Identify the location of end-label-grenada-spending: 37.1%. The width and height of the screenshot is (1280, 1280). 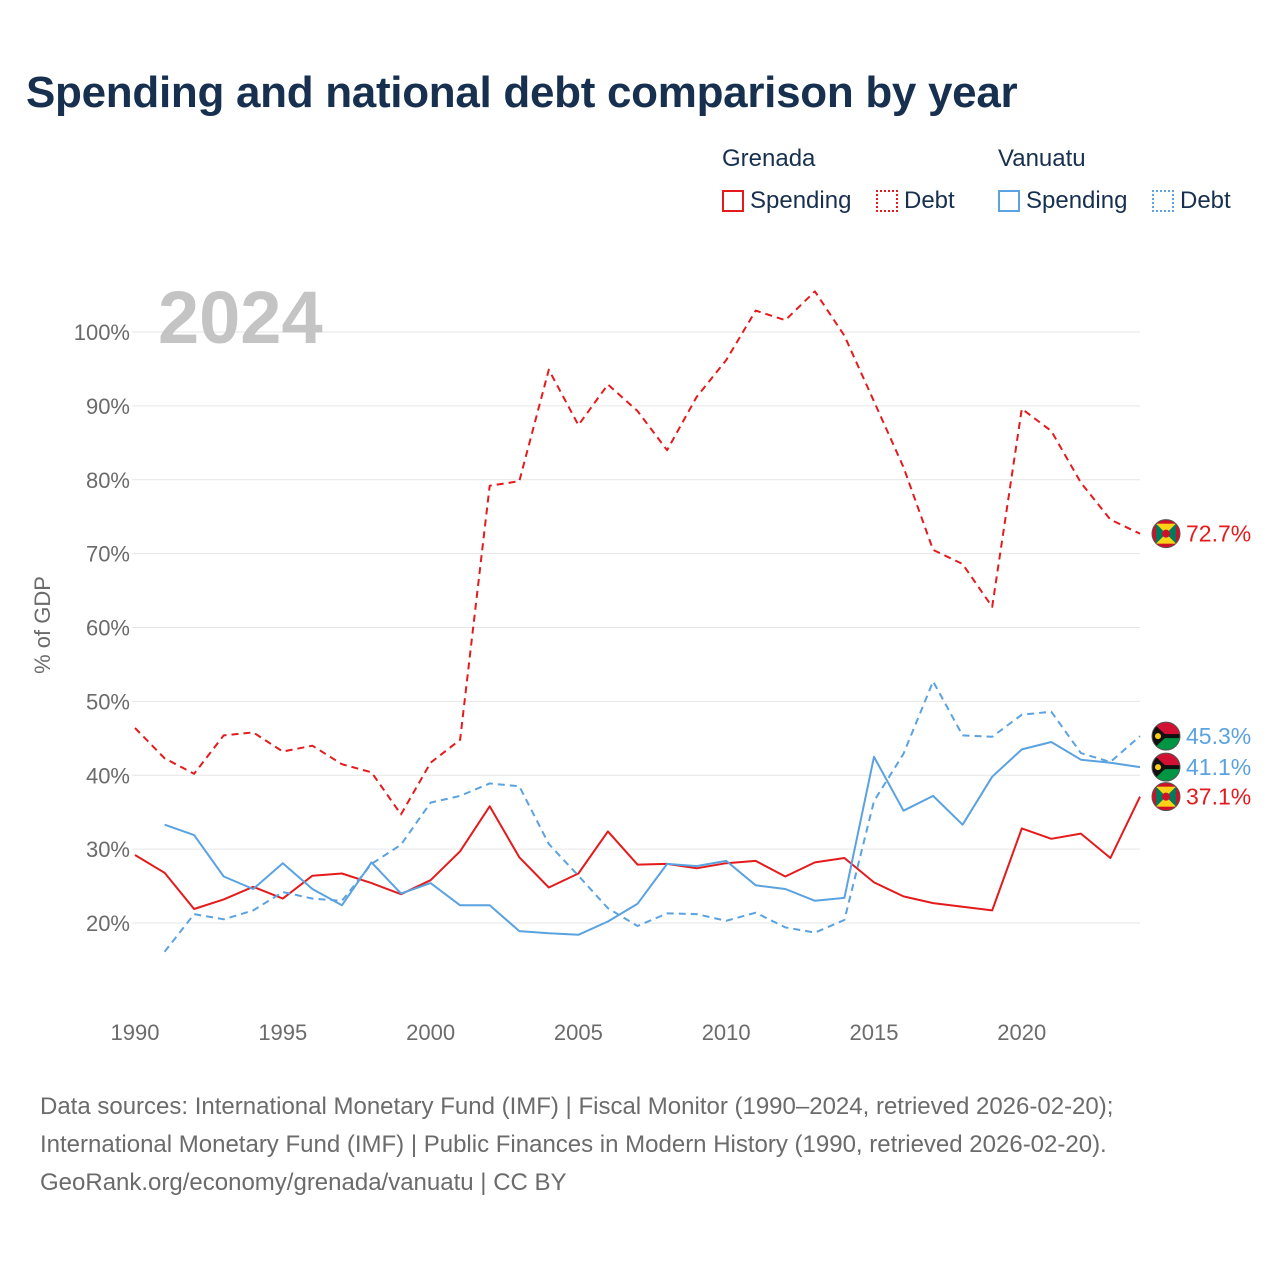
(1201, 797).